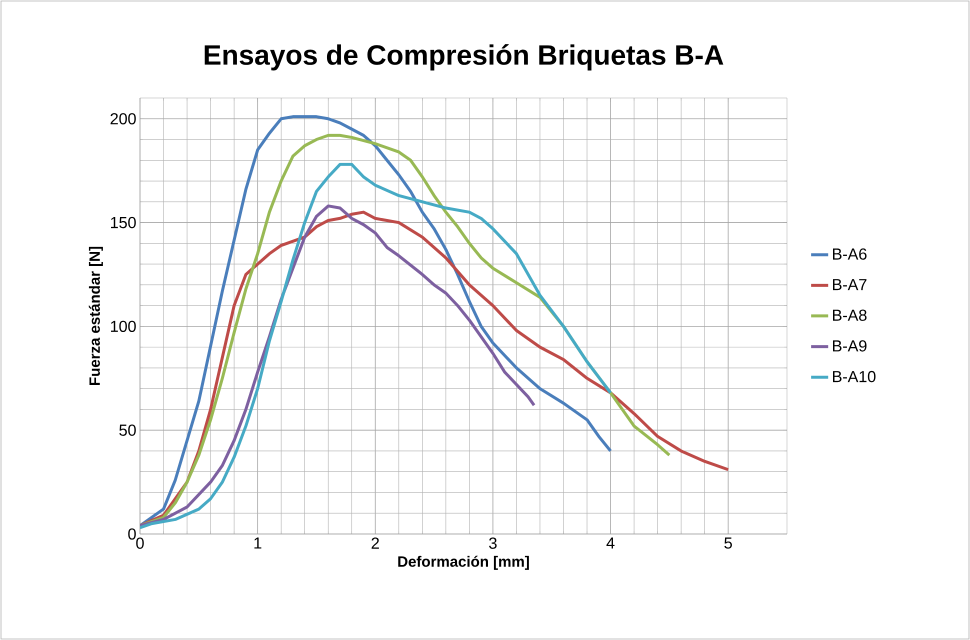  Describe the element at coordinates (123, 326) in the screenshot. I see `y-tick-label: 100` at that location.